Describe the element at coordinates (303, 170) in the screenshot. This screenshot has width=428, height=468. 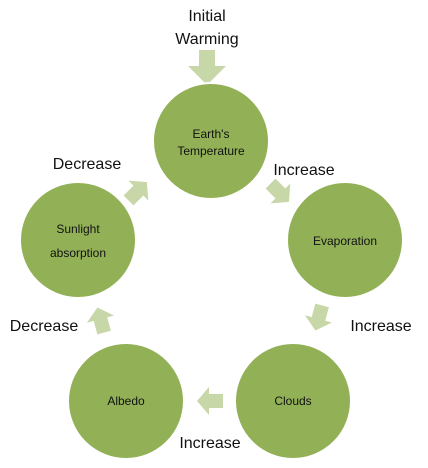
I see `edge-label-temperature-to-evaporation: Increase` at that location.